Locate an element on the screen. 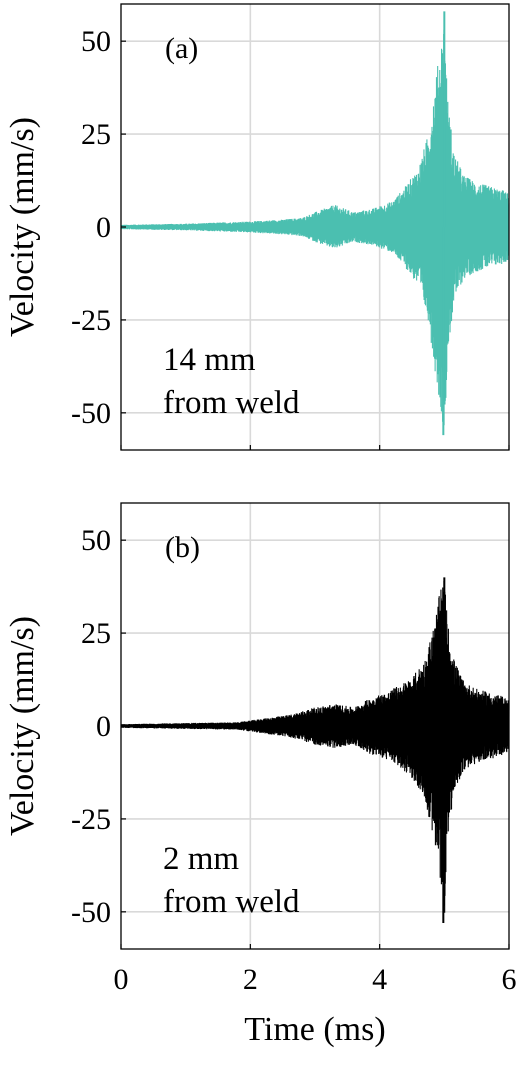  panel-label: (a) is located at coordinates (181, 48).